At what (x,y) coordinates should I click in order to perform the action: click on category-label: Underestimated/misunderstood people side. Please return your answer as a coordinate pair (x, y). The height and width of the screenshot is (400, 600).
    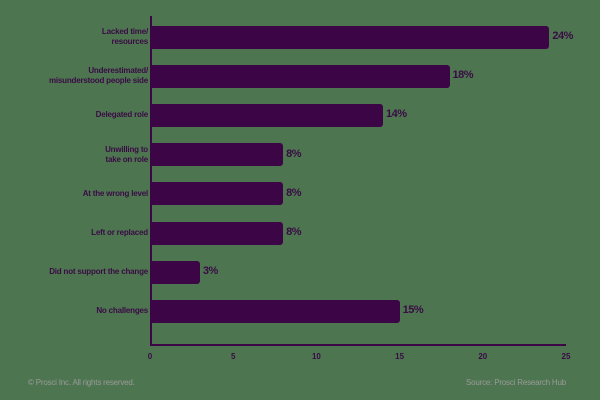
    Looking at the image, I should click on (98, 76).